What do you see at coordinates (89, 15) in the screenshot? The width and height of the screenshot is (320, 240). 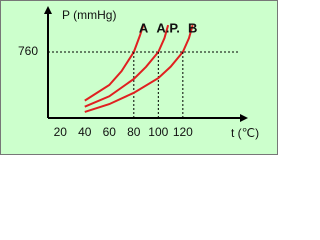 I see `y-axis-label: P (mmHg)` at bounding box center [89, 15].